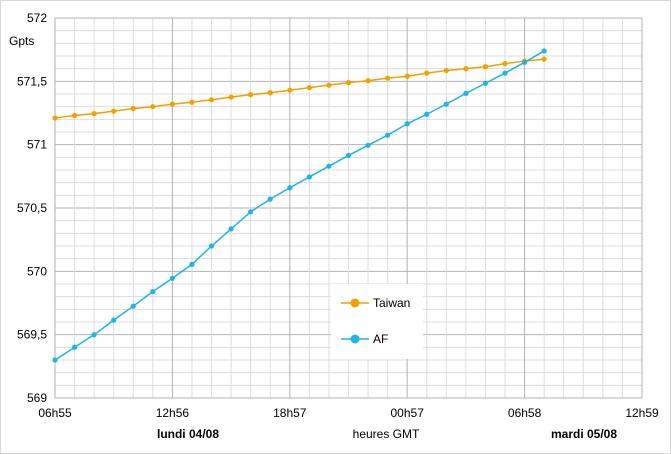 The height and width of the screenshot is (454, 671). What do you see at coordinates (642, 413) in the screenshot?
I see `x-tick-label: 12h59` at bounding box center [642, 413].